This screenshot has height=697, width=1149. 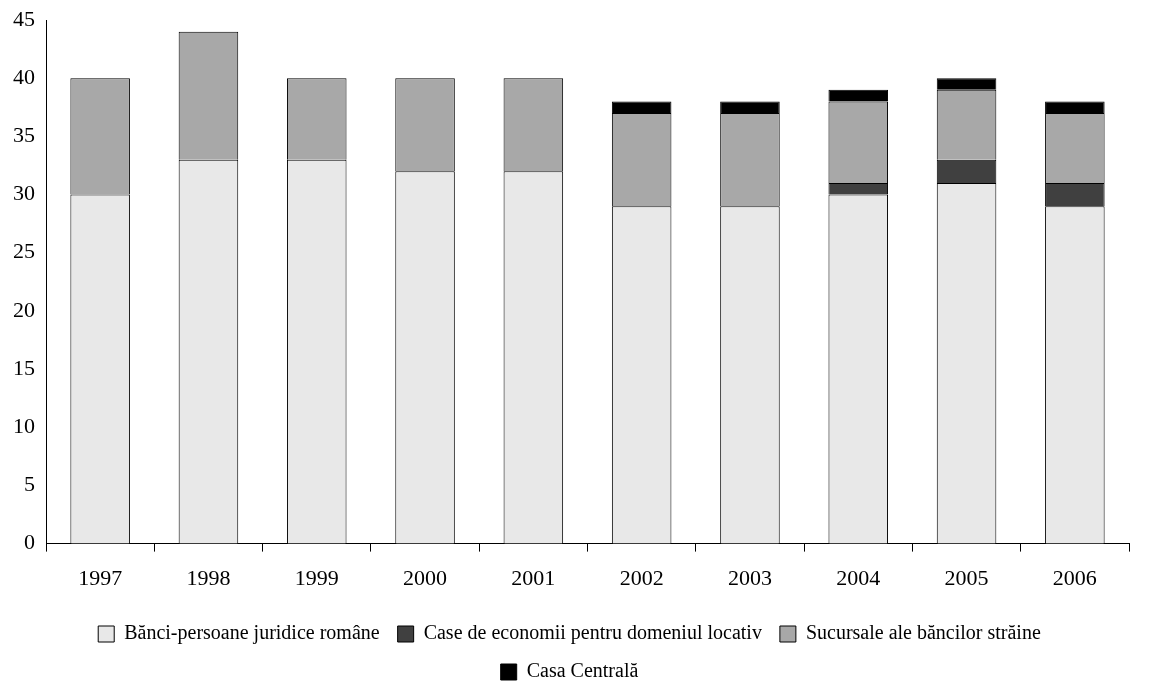 I want to click on legend-label: Case de economii pentru domeniul locativ, so click(x=592, y=633).